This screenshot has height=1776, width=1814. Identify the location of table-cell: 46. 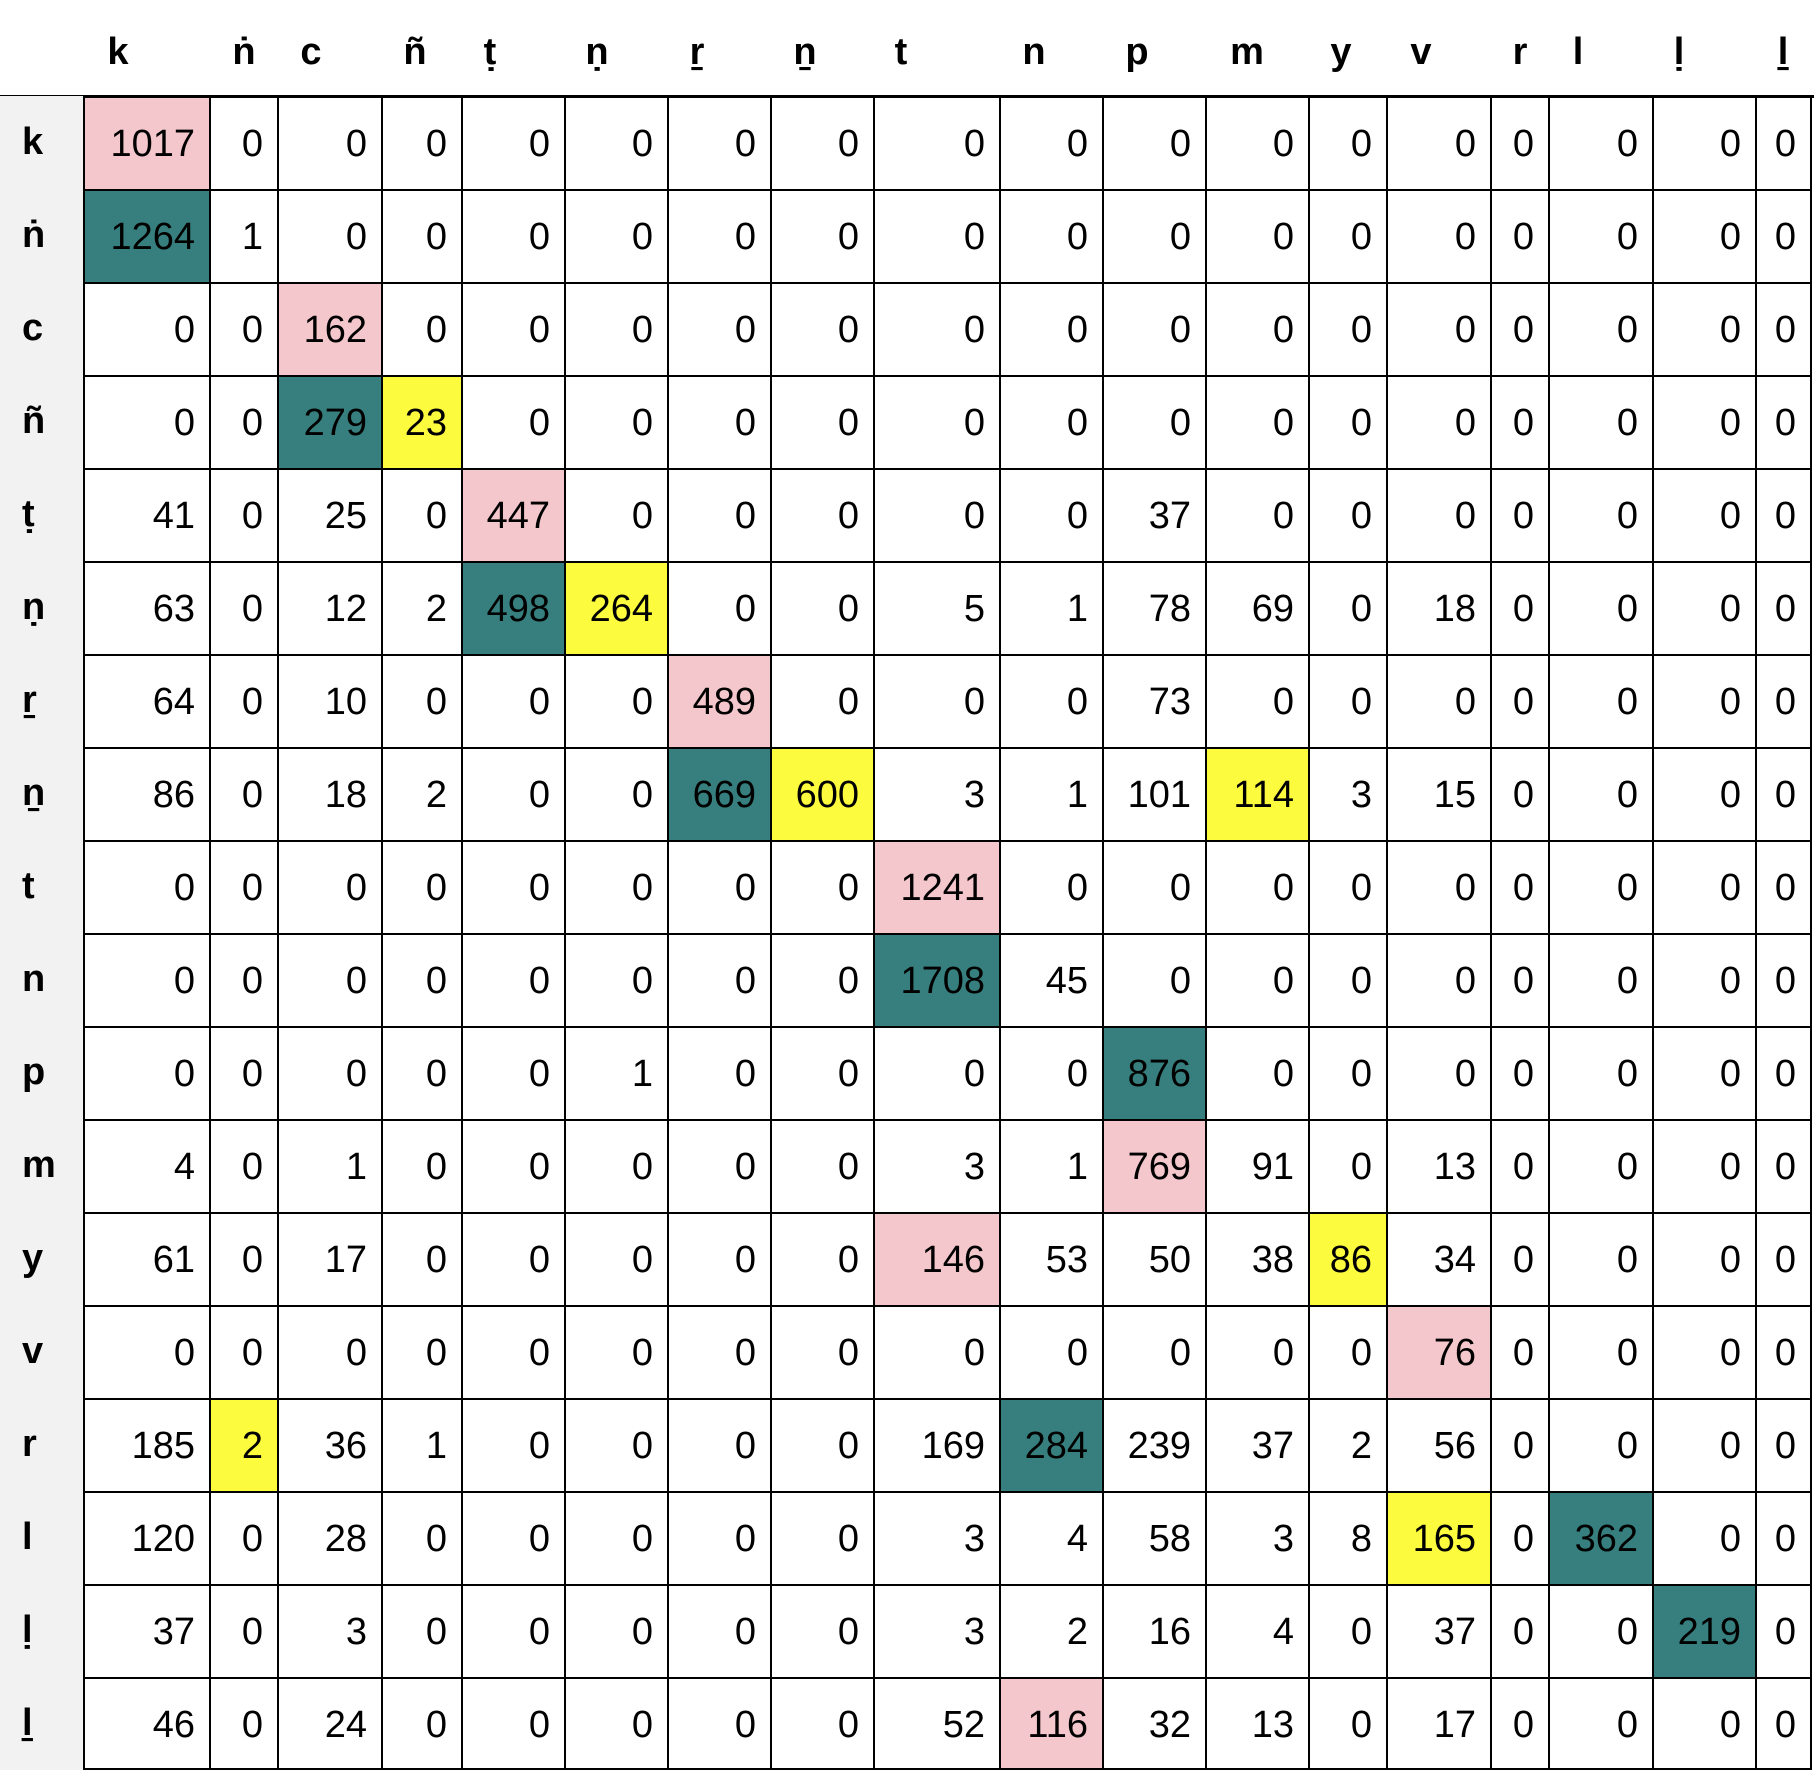
(146, 1723).